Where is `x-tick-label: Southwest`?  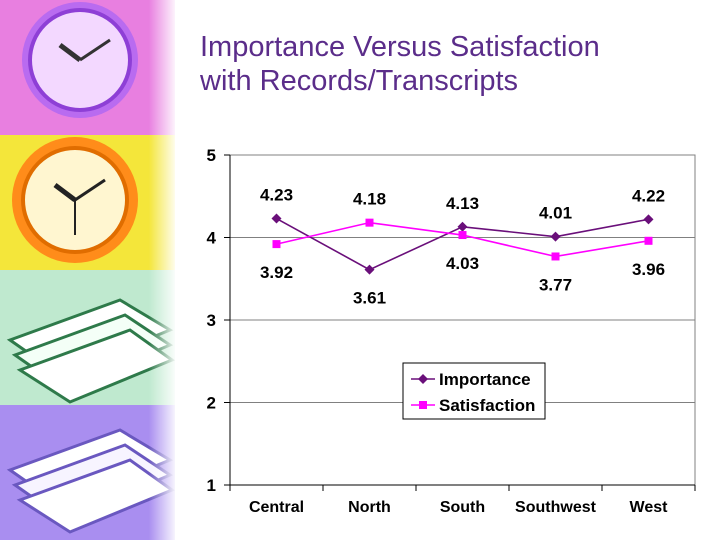 x-tick-label: Southwest is located at coordinates (556, 507).